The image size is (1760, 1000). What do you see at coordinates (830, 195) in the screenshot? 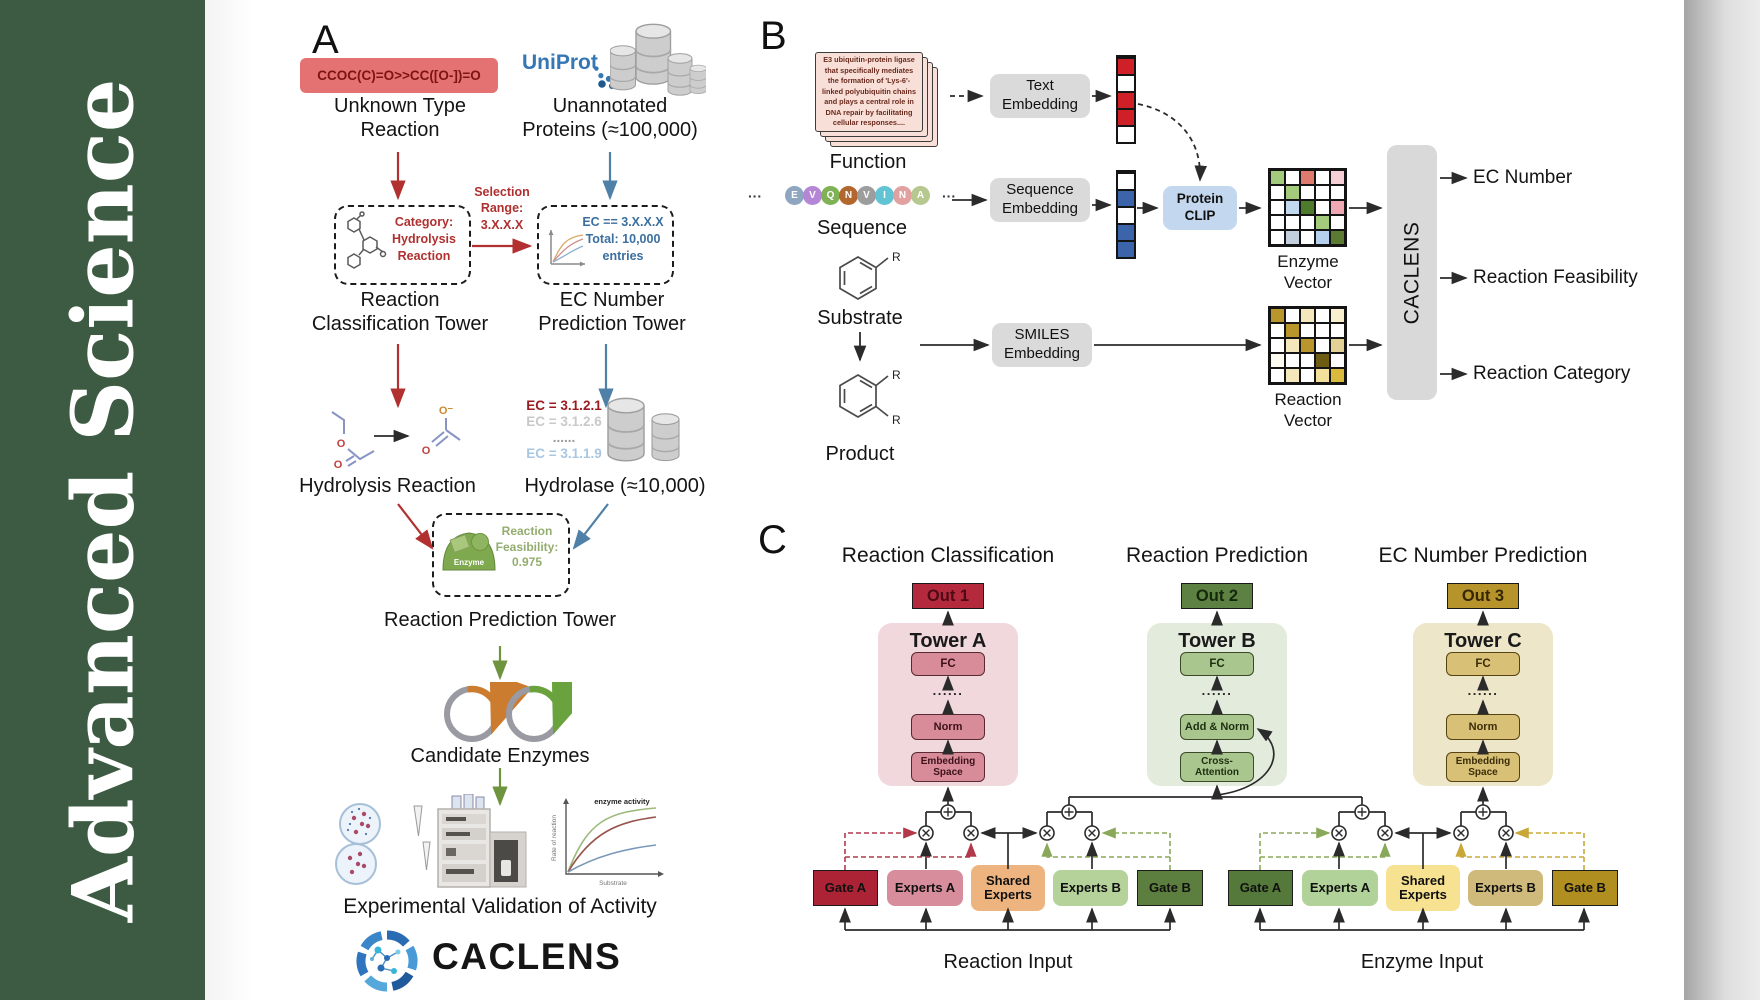
I see `residue-circle: Q` at bounding box center [830, 195].